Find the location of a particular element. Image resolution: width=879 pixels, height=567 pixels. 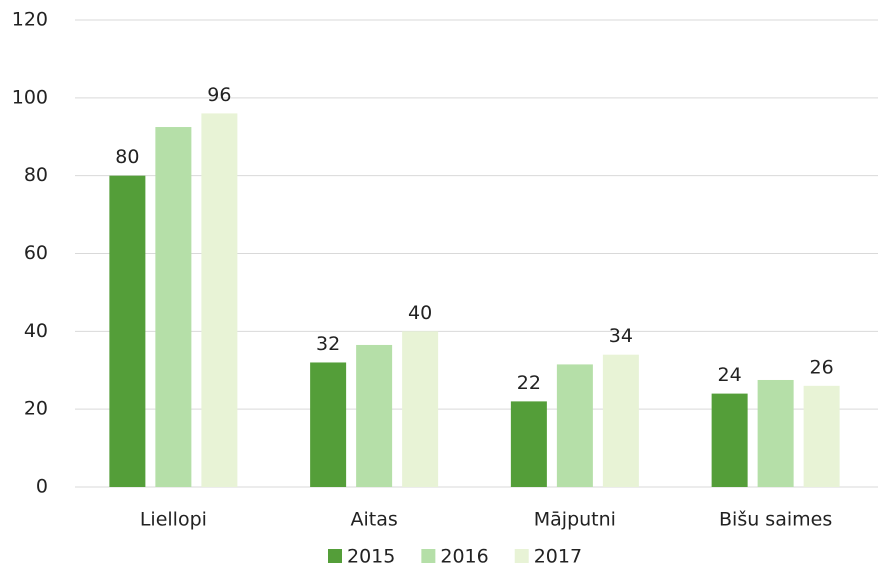

data-label: 32 is located at coordinates (328, 344).